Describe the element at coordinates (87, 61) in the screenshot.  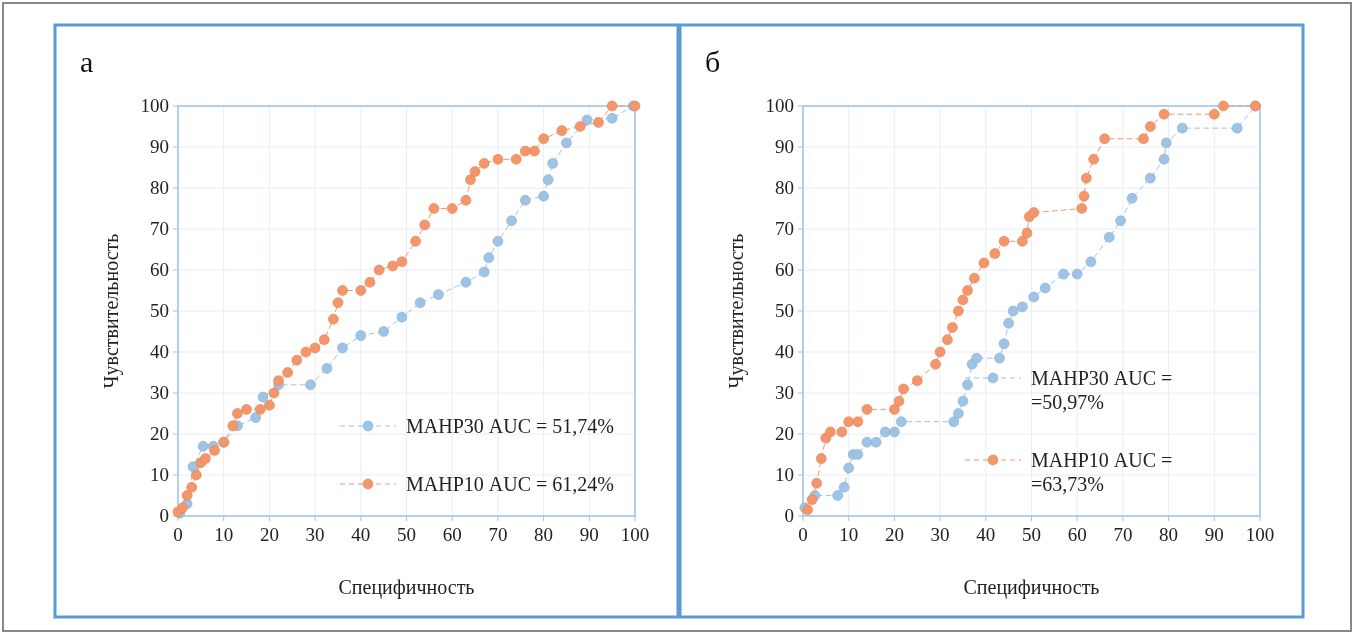
I see `chart-title: а` at that location.